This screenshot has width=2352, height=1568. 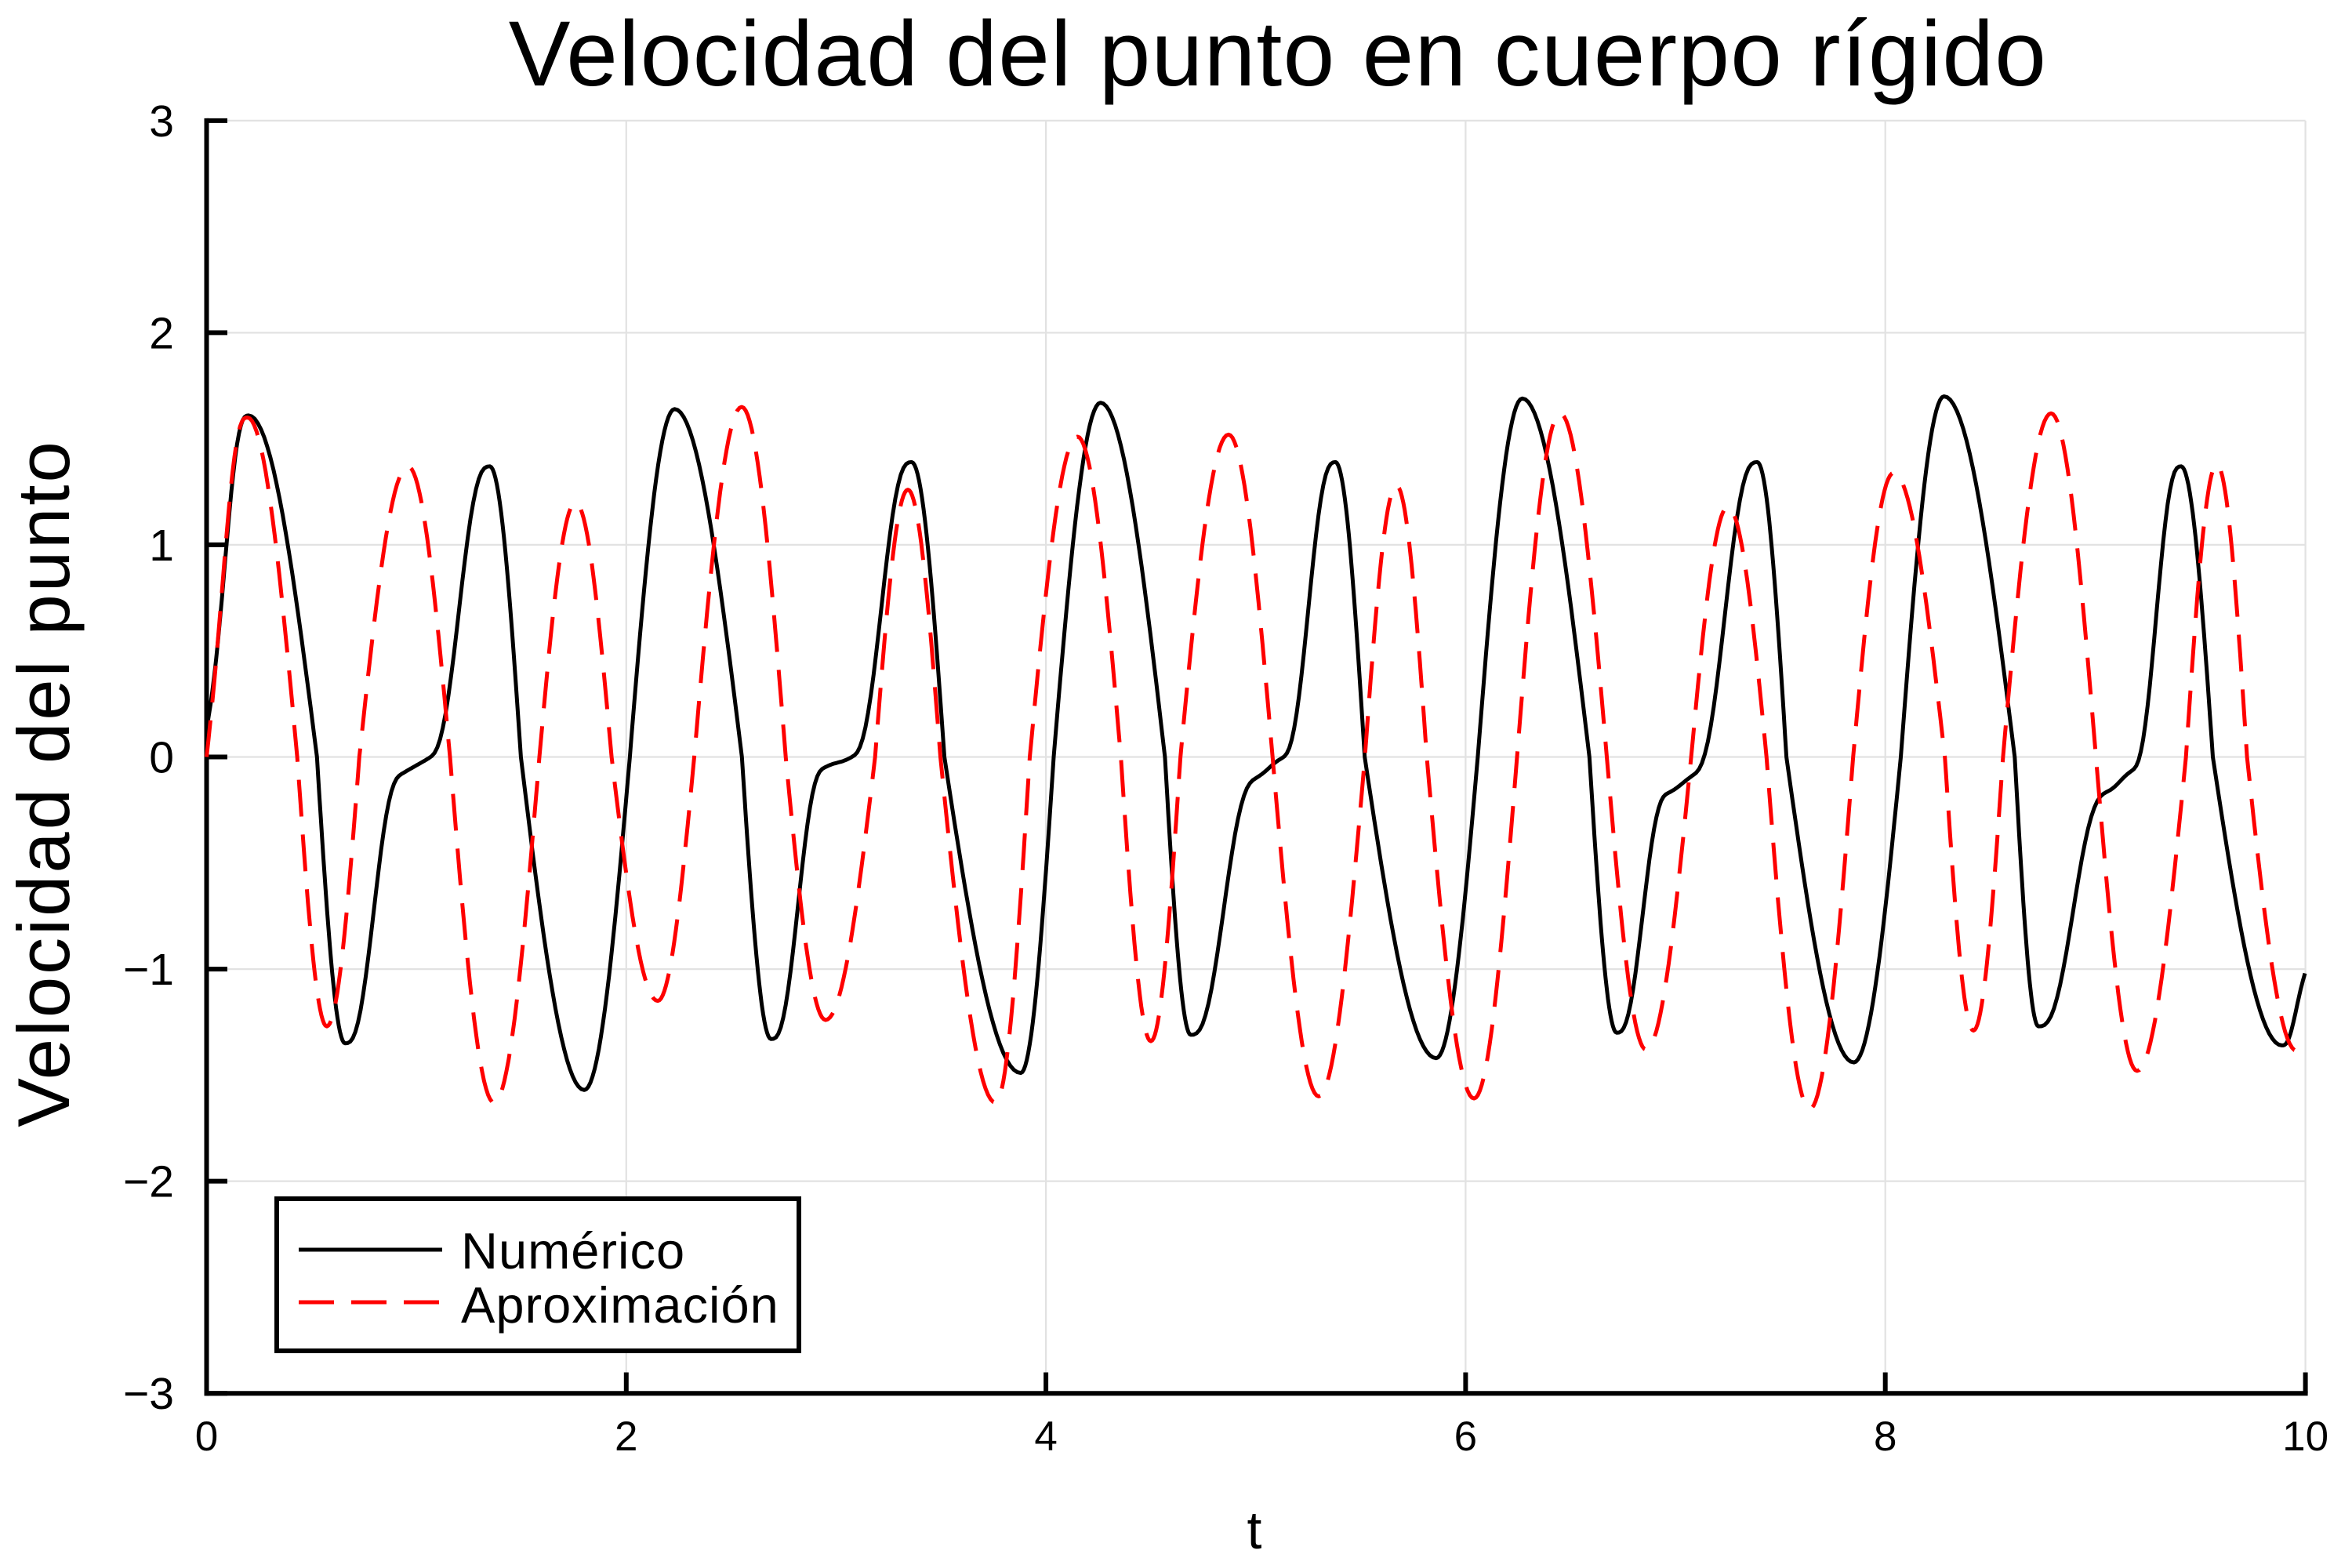 What do you see at coordinates (148, 970) in the screenshot?
I see `svg-text: −1` at bounding box center [148, 970].